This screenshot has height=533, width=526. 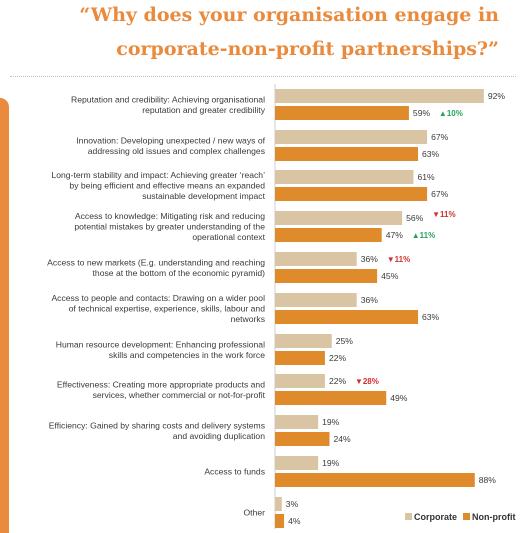 What do you see at coordinates (399, 398) in the screenshot?
I see `value-label-nonprofit-7: 49%` at bounding box center [399, 398].